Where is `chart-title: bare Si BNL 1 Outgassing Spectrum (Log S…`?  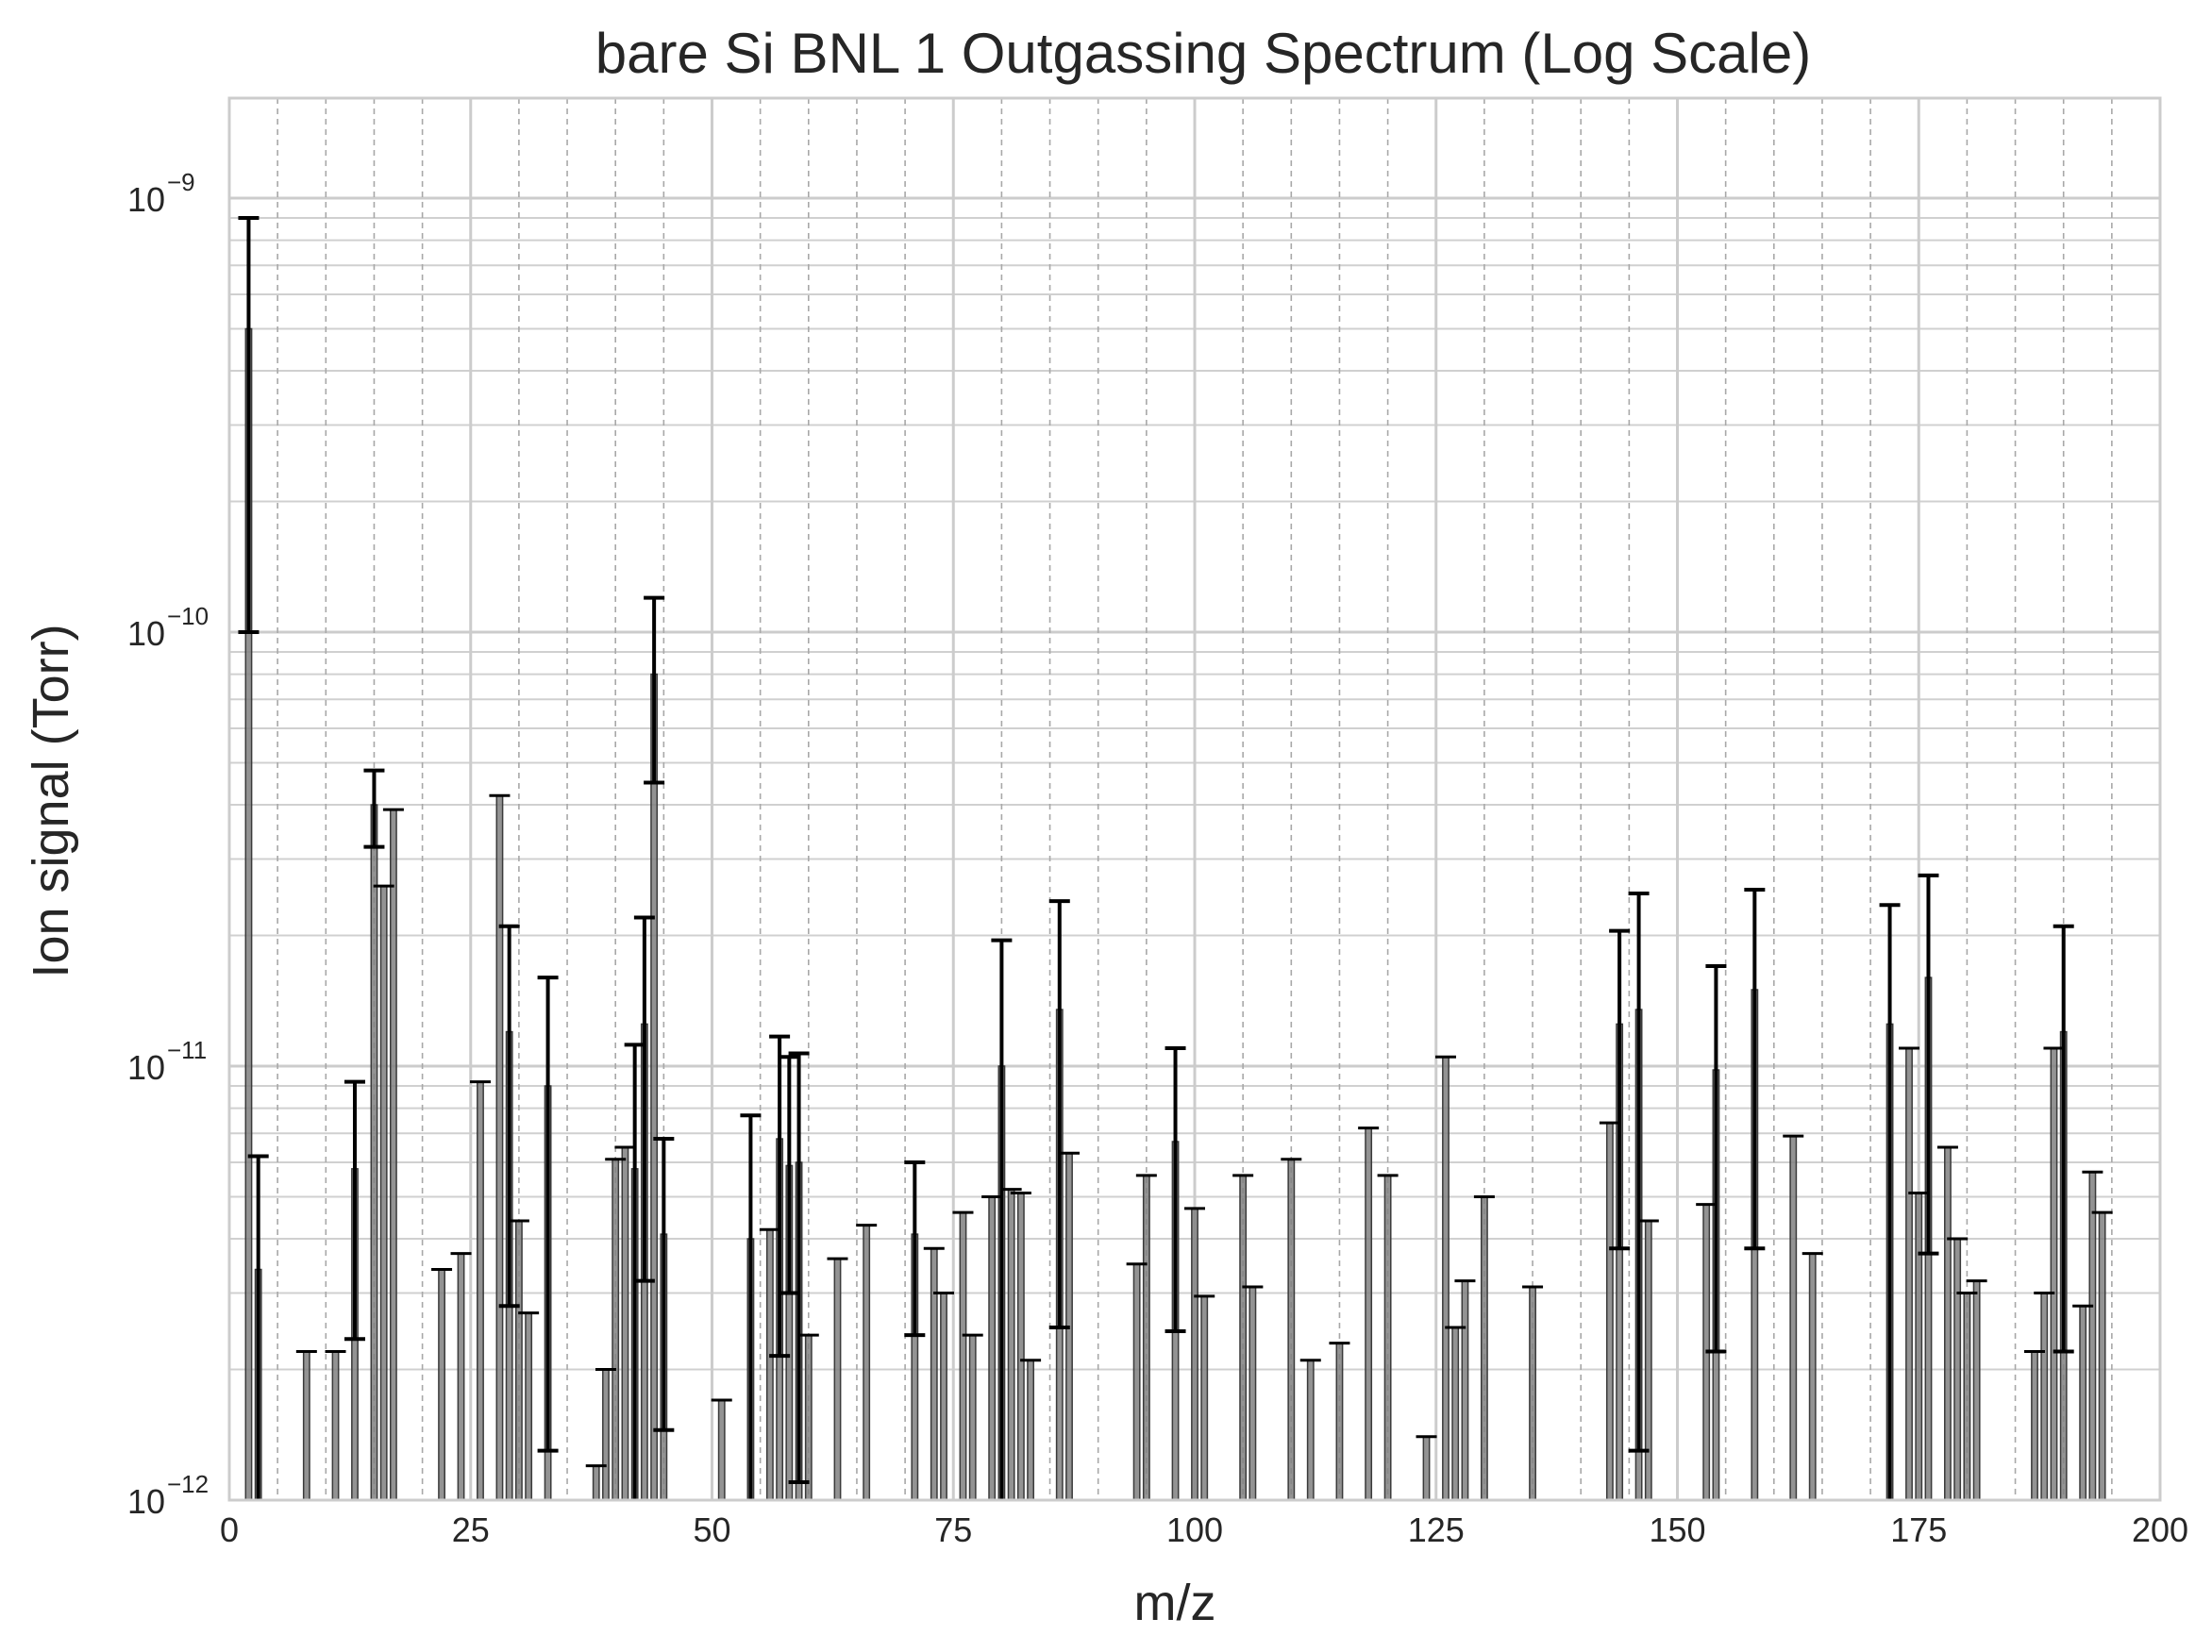
chart-title: bare Si BNL 1 Outgassing Spectrum (Log S… is located at coordinates (1203, 53).